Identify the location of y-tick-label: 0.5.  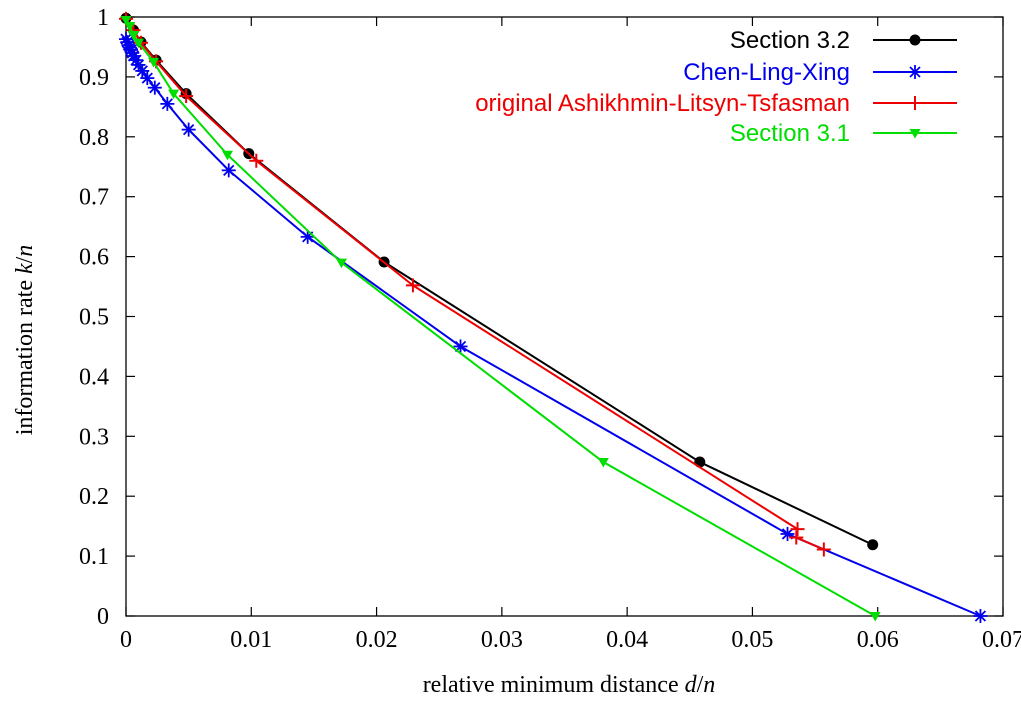
(94, 318).